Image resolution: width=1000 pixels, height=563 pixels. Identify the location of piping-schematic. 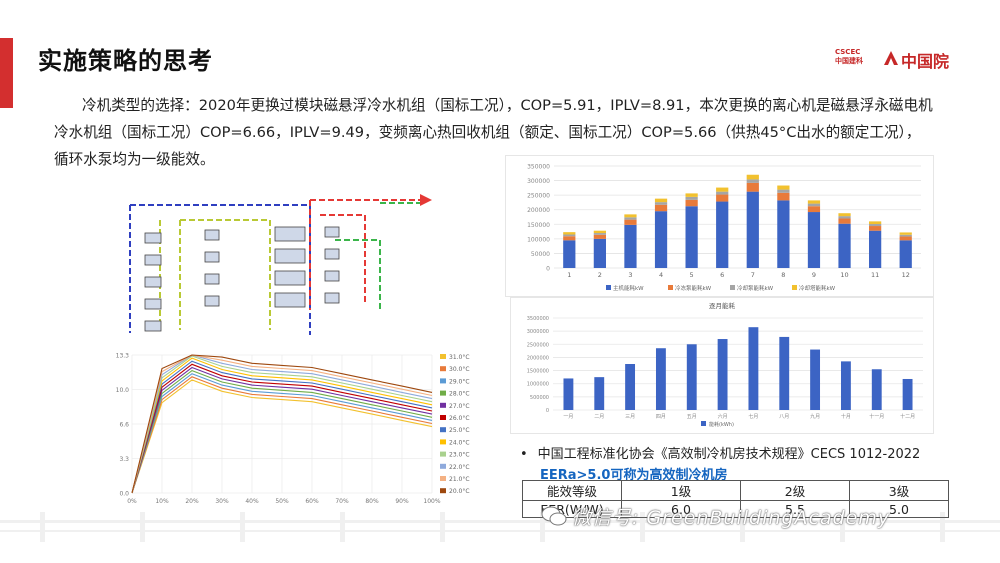
(280, 264).